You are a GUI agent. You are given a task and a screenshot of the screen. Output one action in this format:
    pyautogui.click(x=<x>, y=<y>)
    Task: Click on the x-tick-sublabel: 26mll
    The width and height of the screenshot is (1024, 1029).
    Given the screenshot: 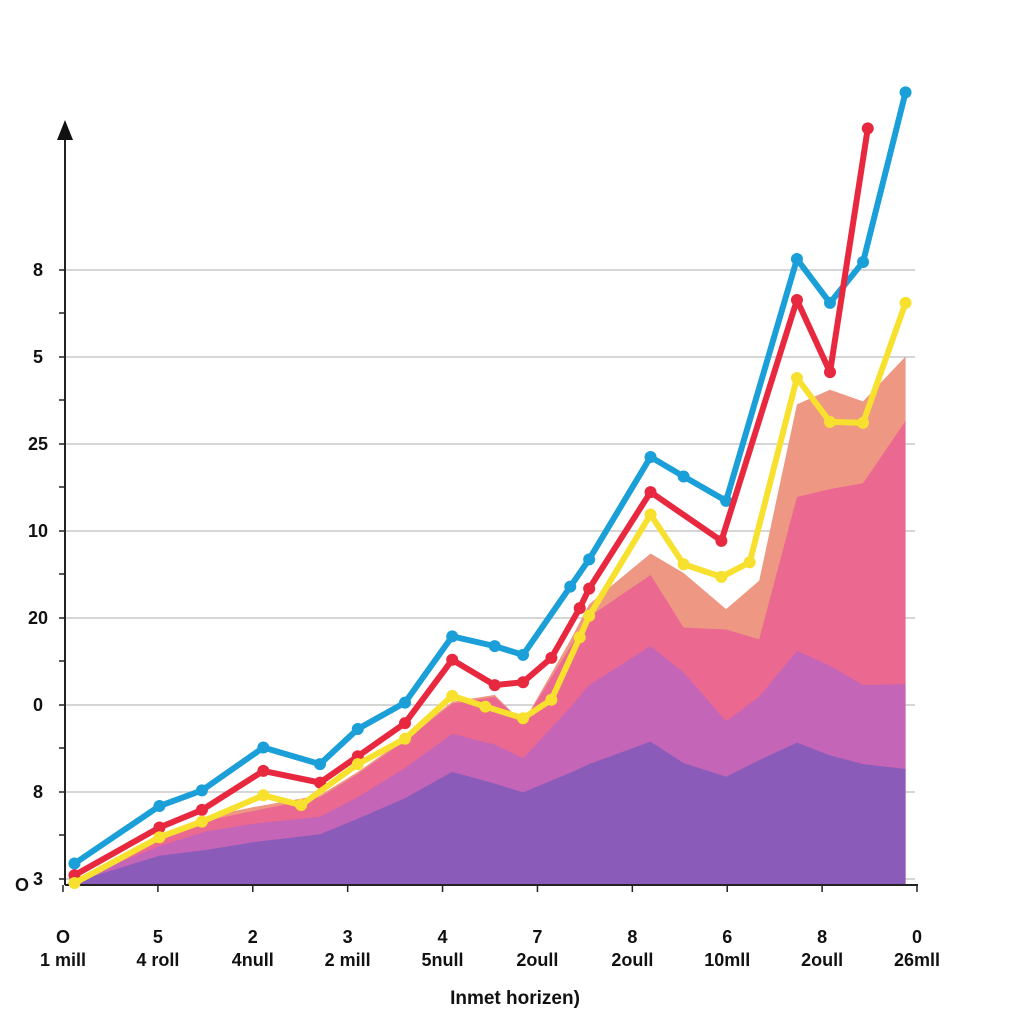 What is the action you would take?
    pyautogui.click(x=917, y=960)
    